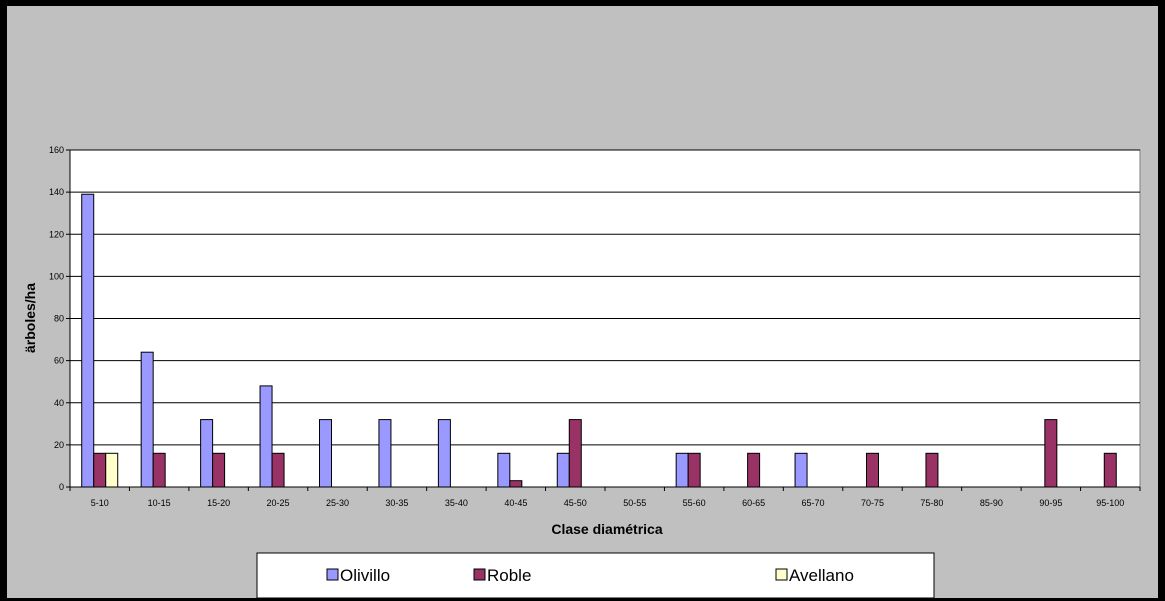 The height and width of the screenshot is (601, 1165). What do you see at coordinates (813, 503) in the screenshot?
I see `x-tick-label: 65-70` at bounding box center [813, 503].